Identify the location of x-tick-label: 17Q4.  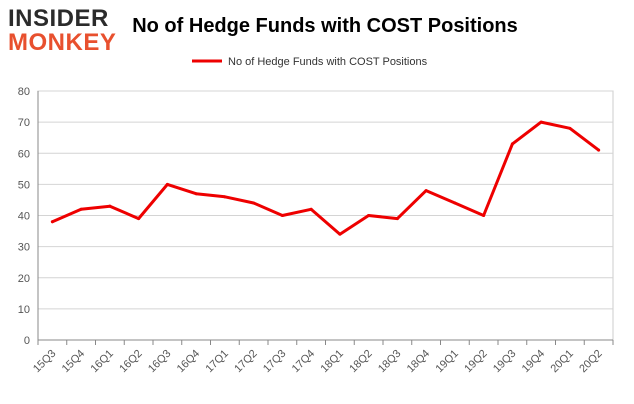
(304, 362).